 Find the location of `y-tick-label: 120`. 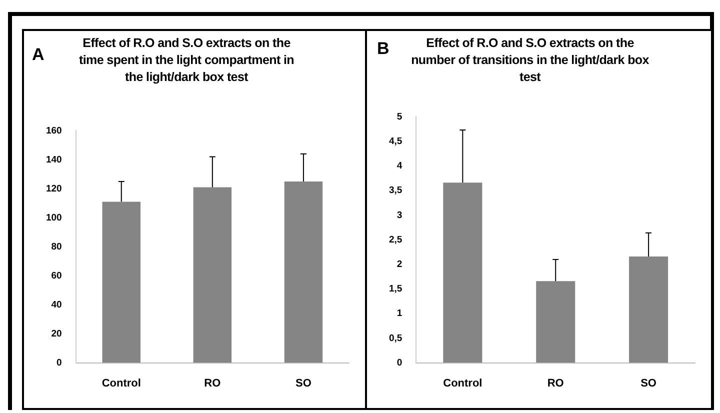

y-tick-label: 120 is located at coordinates (54, 188).